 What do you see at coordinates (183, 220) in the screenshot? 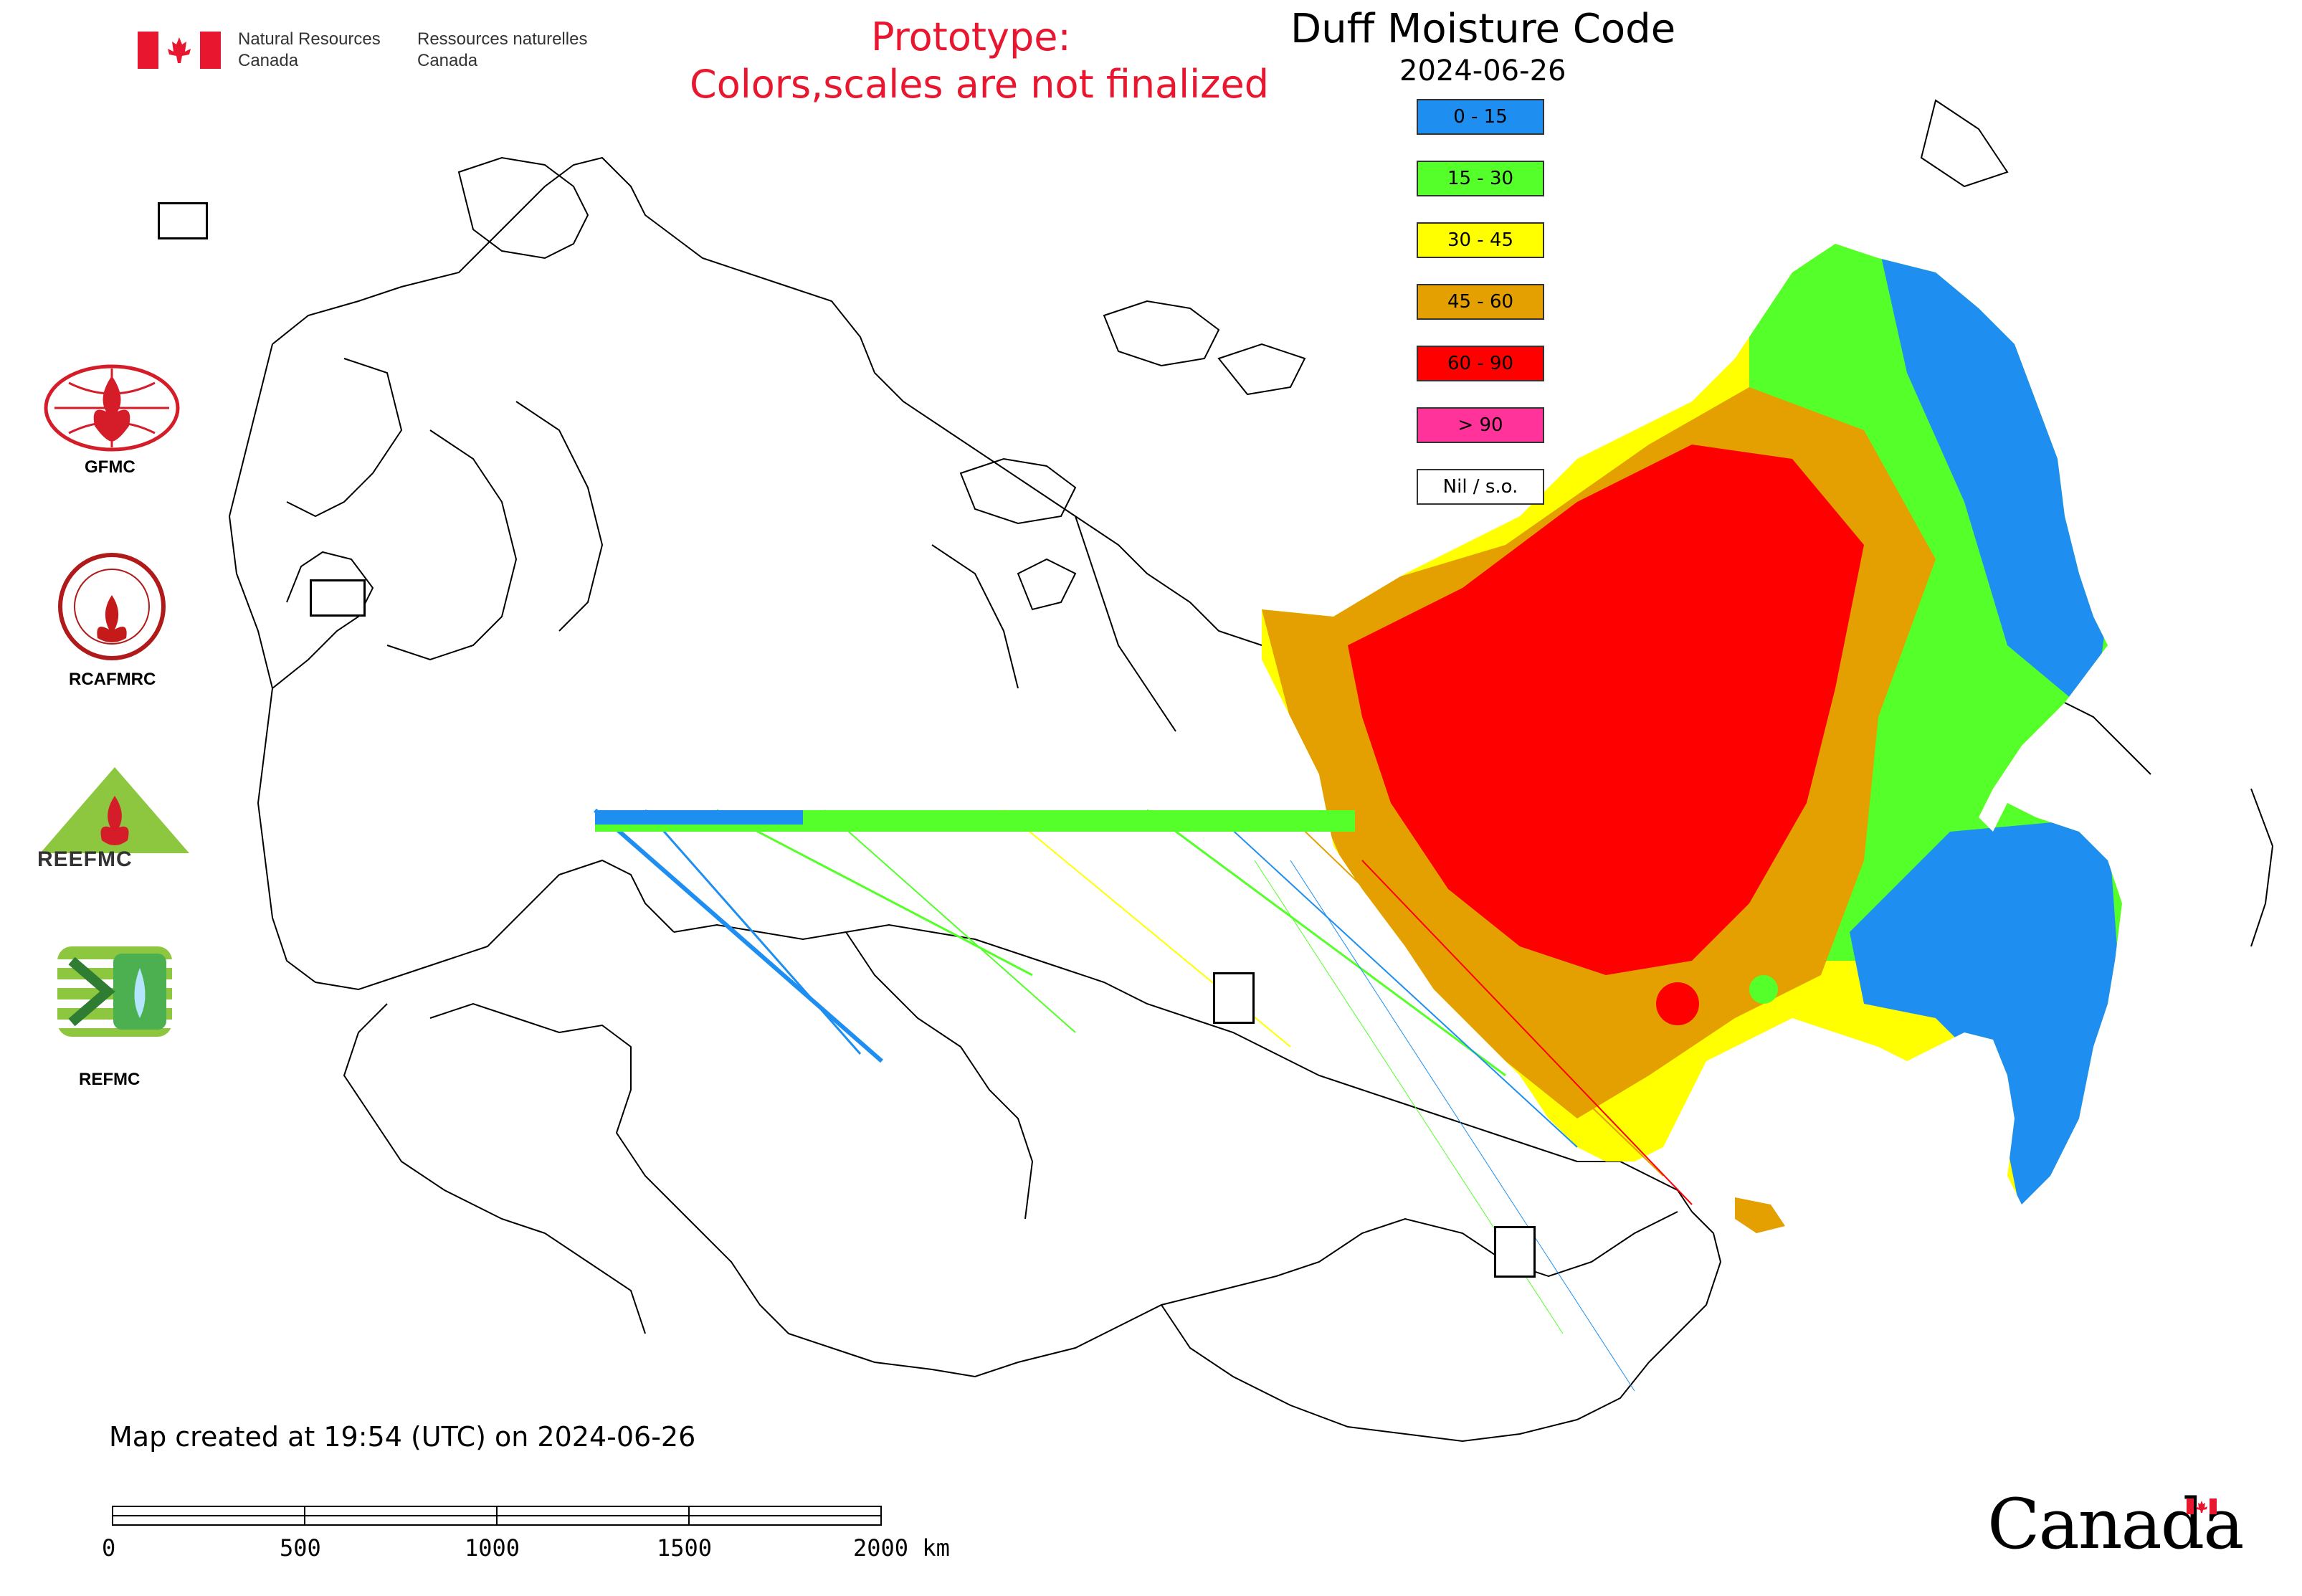
I see `gfmc-marker-icon` at bounding box center [183, 220].